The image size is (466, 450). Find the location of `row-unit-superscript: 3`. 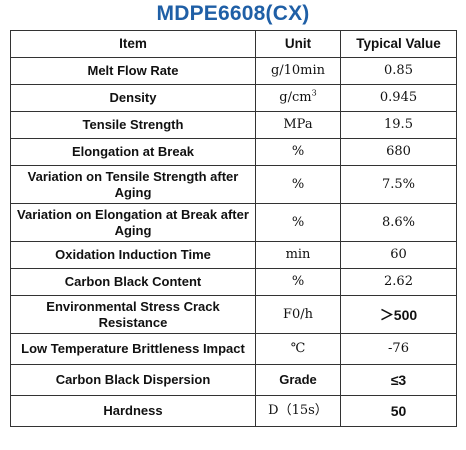

row-unit-superscript: 3 is located at coordinates (314, 93).